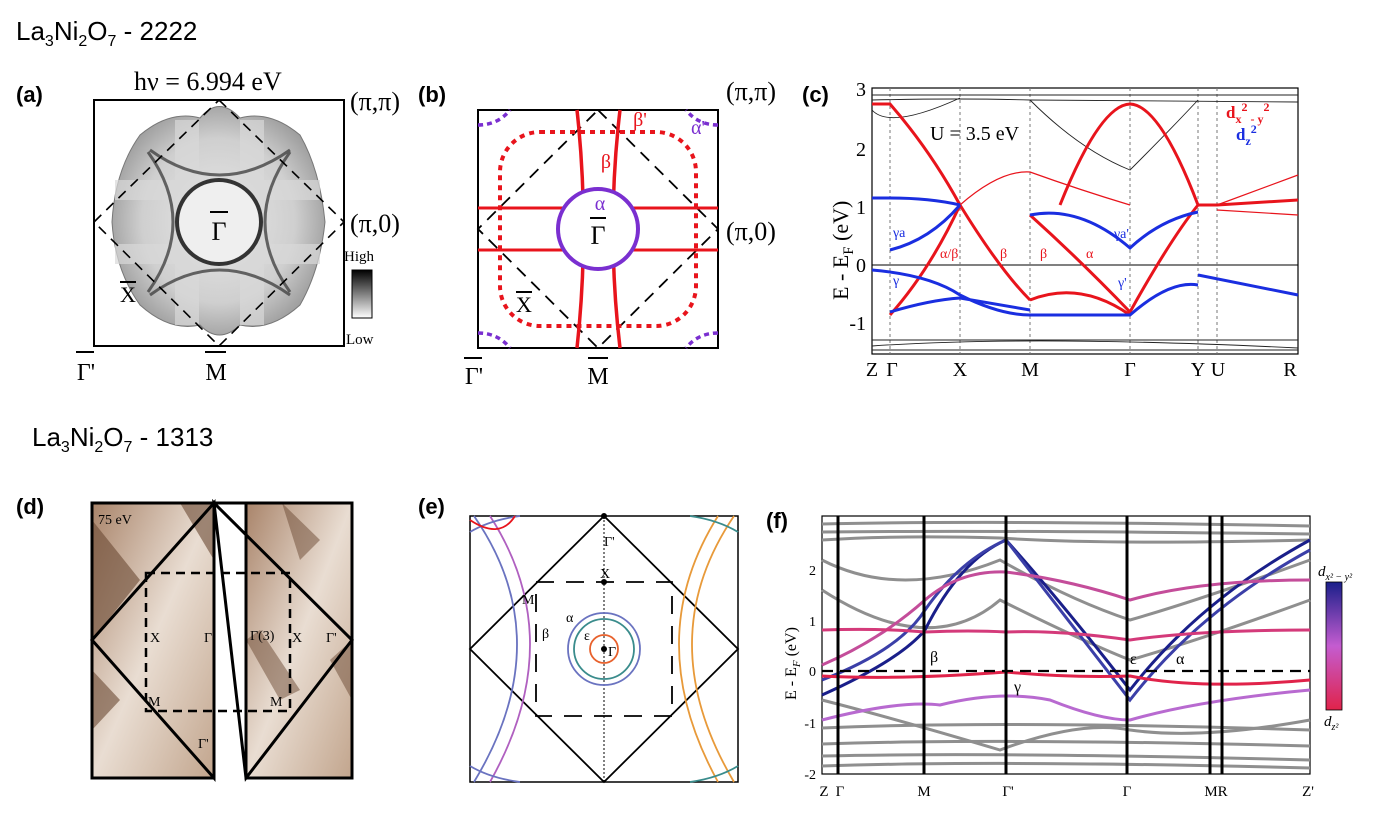 The width and height of the screenshot is (1386, 826). I want to click on panel-f-label: (f), so click(777, 520).